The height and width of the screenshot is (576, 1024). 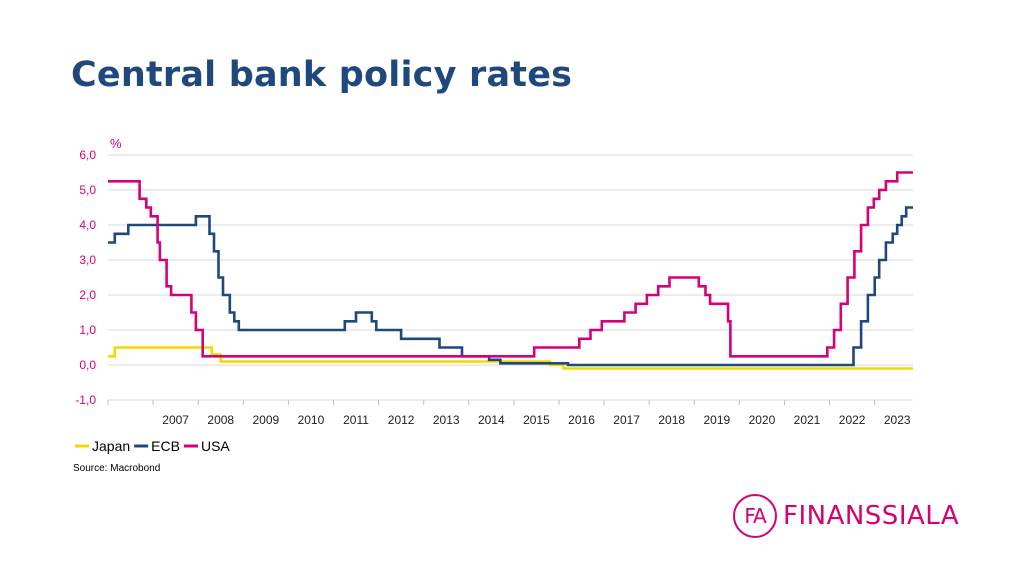 What do you see at coordinates (87, 260) in the screenshot?
I see `y-tick-label: 3,0` at bounding box center [87, 260].